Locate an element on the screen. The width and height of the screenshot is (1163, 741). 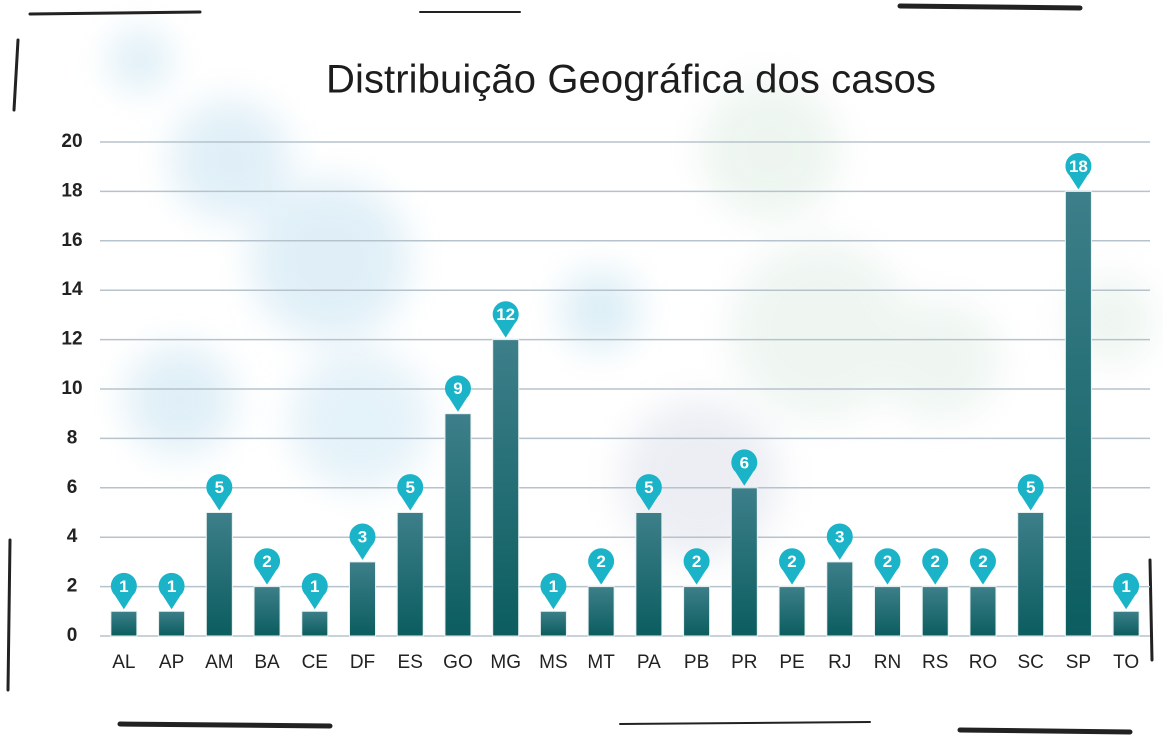
x-tick-label: ES is located at coordinates (410, 662).